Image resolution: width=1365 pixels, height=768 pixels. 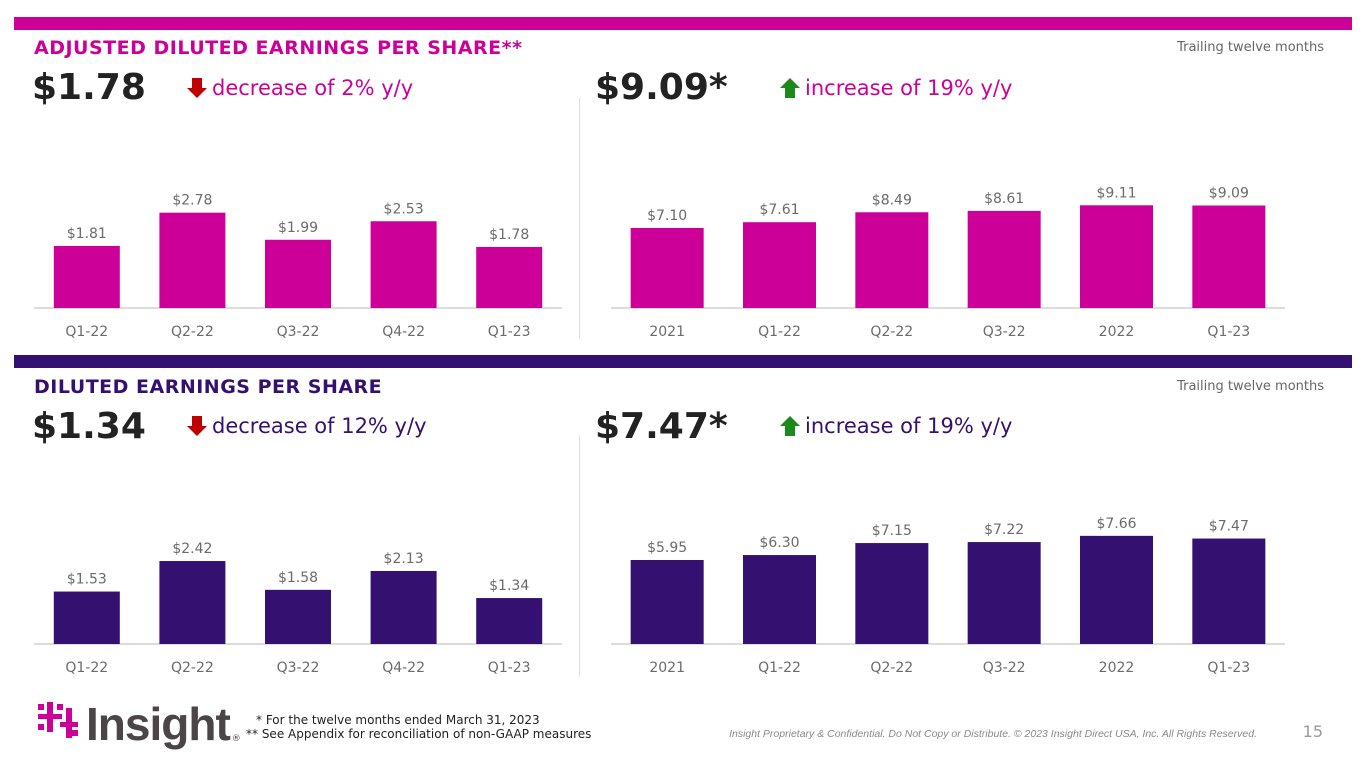 I want to click on page-number: 15, so click(x=1312, y=731).